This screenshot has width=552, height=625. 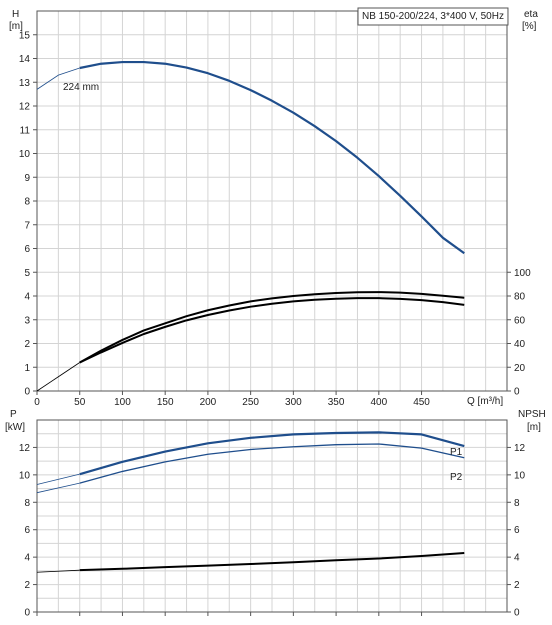 What do you see at coordinates (378, 402) in the screenshot?
I see `x-axis-tick-label: 400` at bounding box center [378, 402].